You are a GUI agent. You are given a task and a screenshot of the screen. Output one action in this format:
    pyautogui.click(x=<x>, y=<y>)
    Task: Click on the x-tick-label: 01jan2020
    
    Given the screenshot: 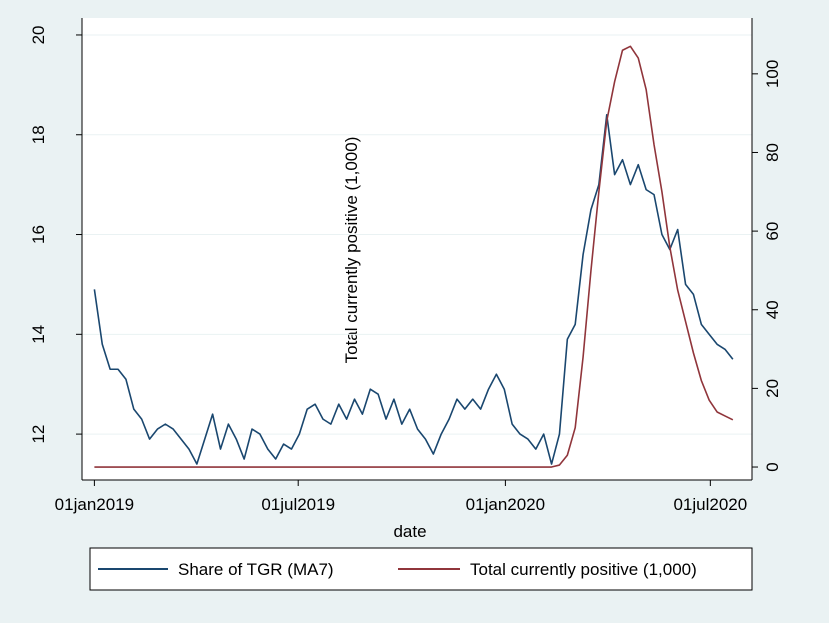 What is the action you would take?
    pyautogui.click(x=505, y=504)
    